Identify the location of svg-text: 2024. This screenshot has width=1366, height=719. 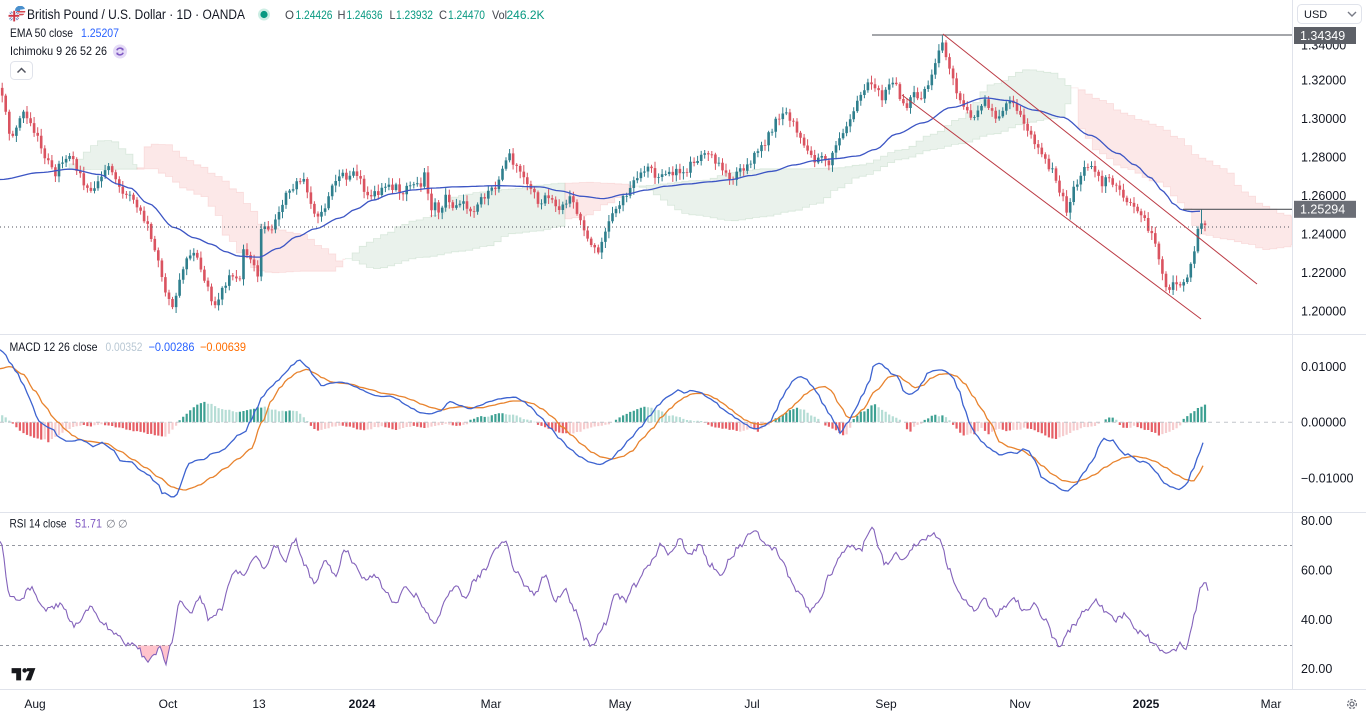
(362, 704).